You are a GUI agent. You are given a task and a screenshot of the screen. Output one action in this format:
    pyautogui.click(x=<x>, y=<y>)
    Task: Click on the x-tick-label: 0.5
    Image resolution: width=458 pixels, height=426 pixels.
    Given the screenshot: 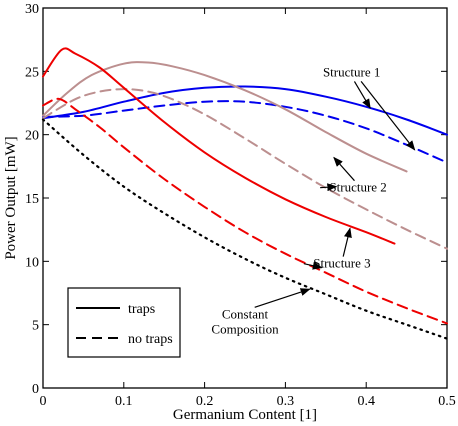 What is the action you would take?
    pyautogui.click(x=447, y=401)
    